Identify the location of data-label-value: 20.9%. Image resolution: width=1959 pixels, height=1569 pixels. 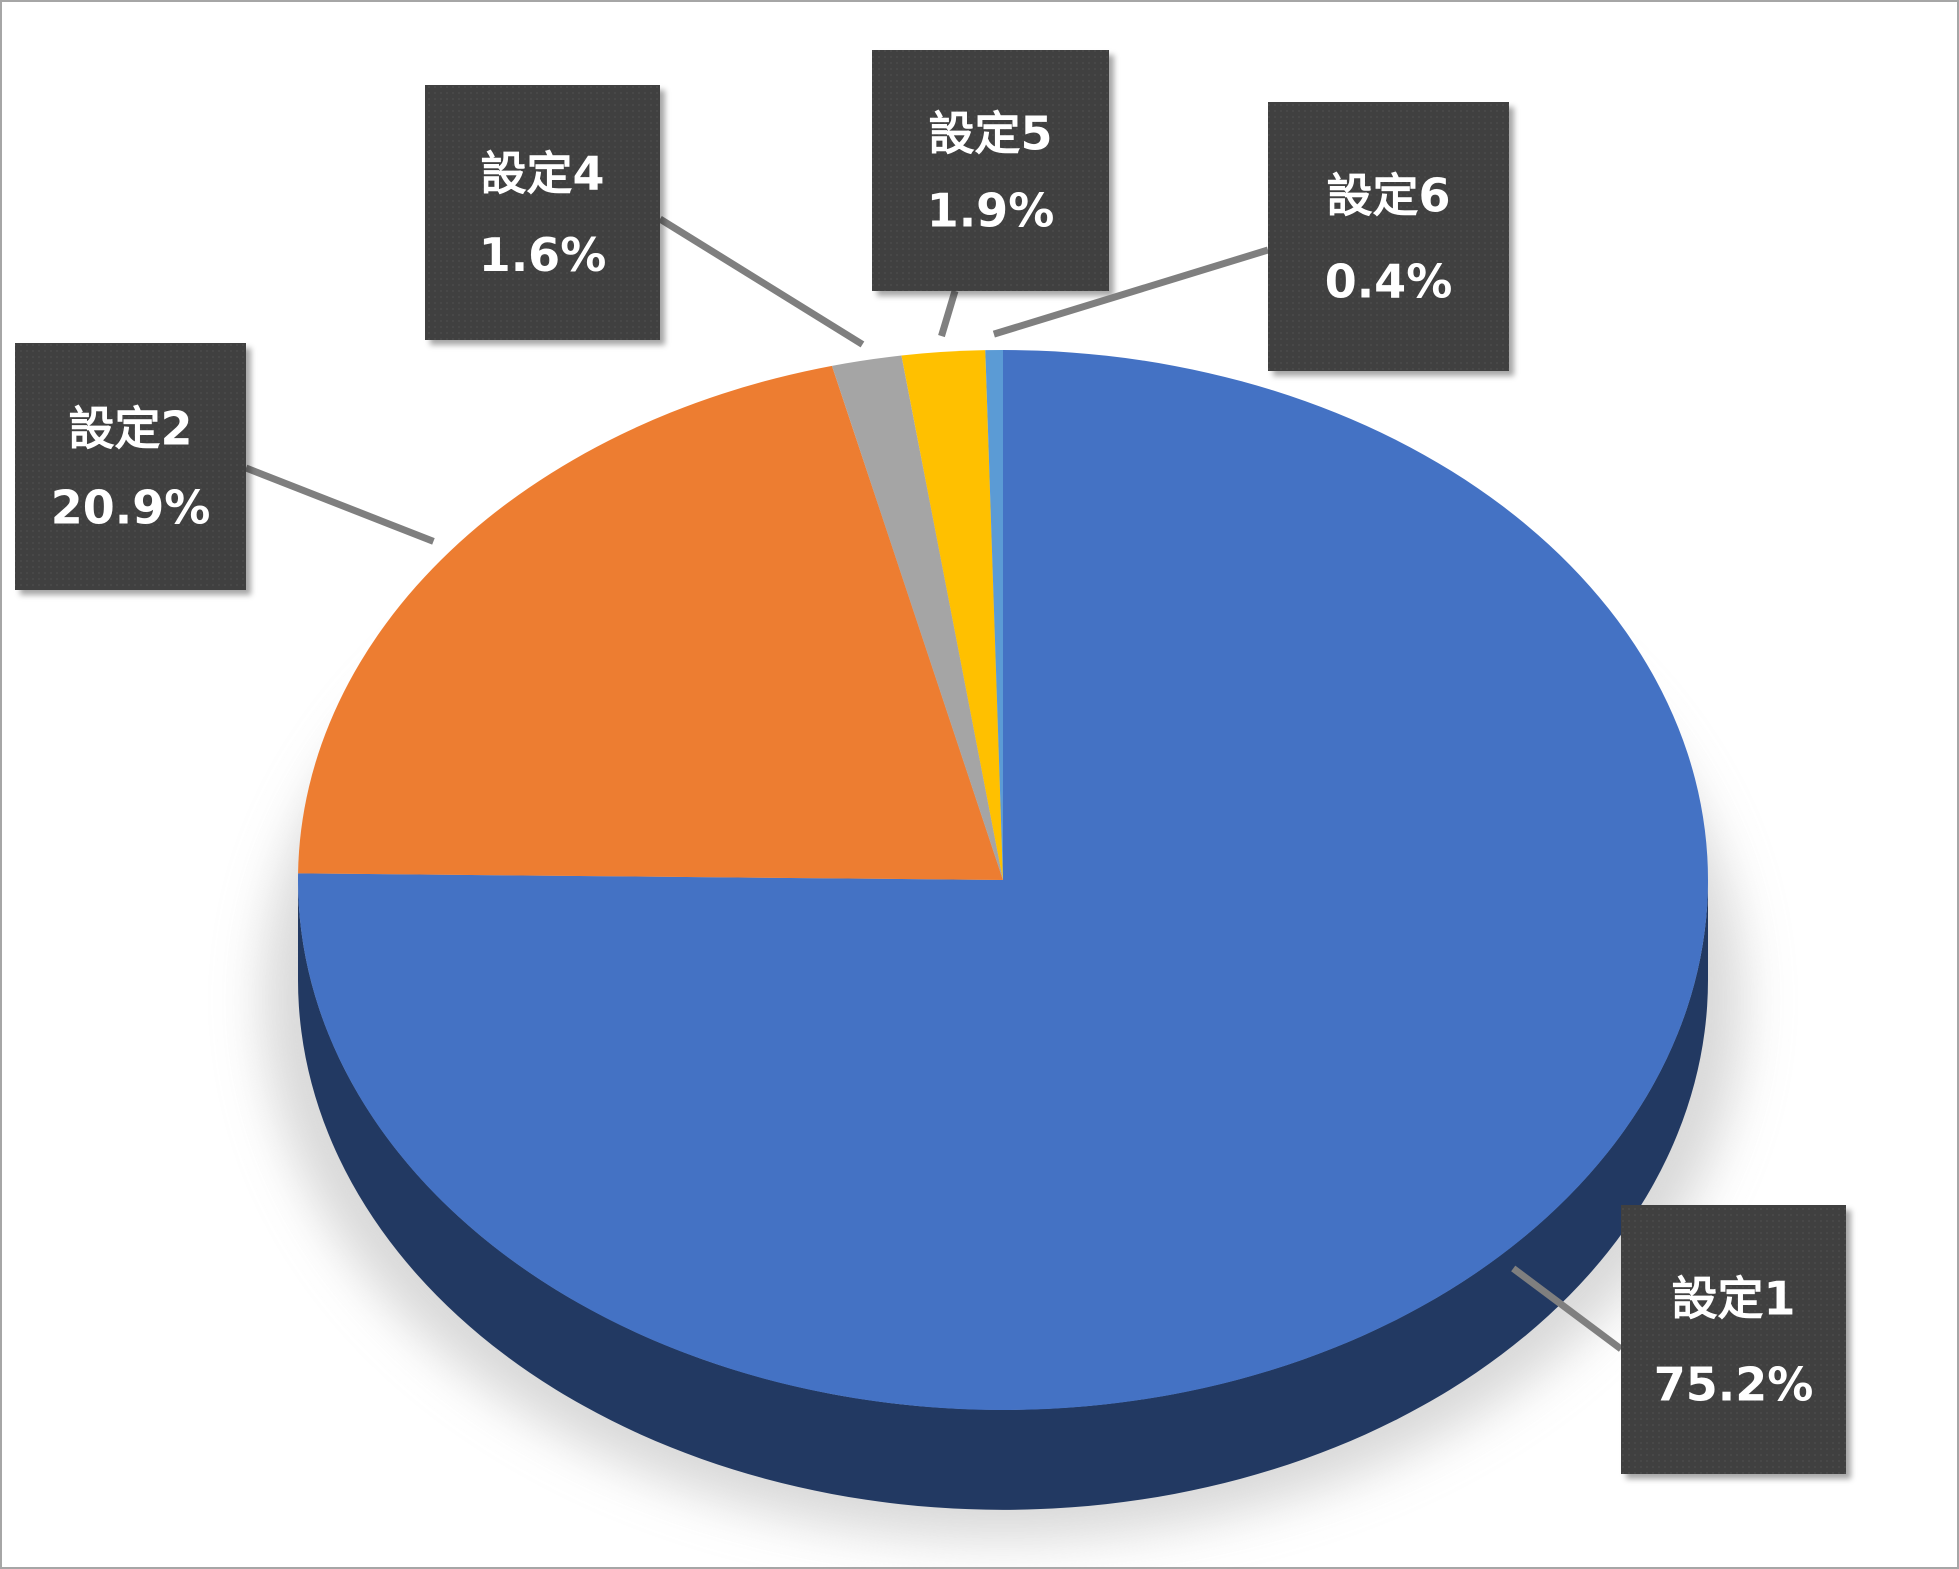
(131, 507).